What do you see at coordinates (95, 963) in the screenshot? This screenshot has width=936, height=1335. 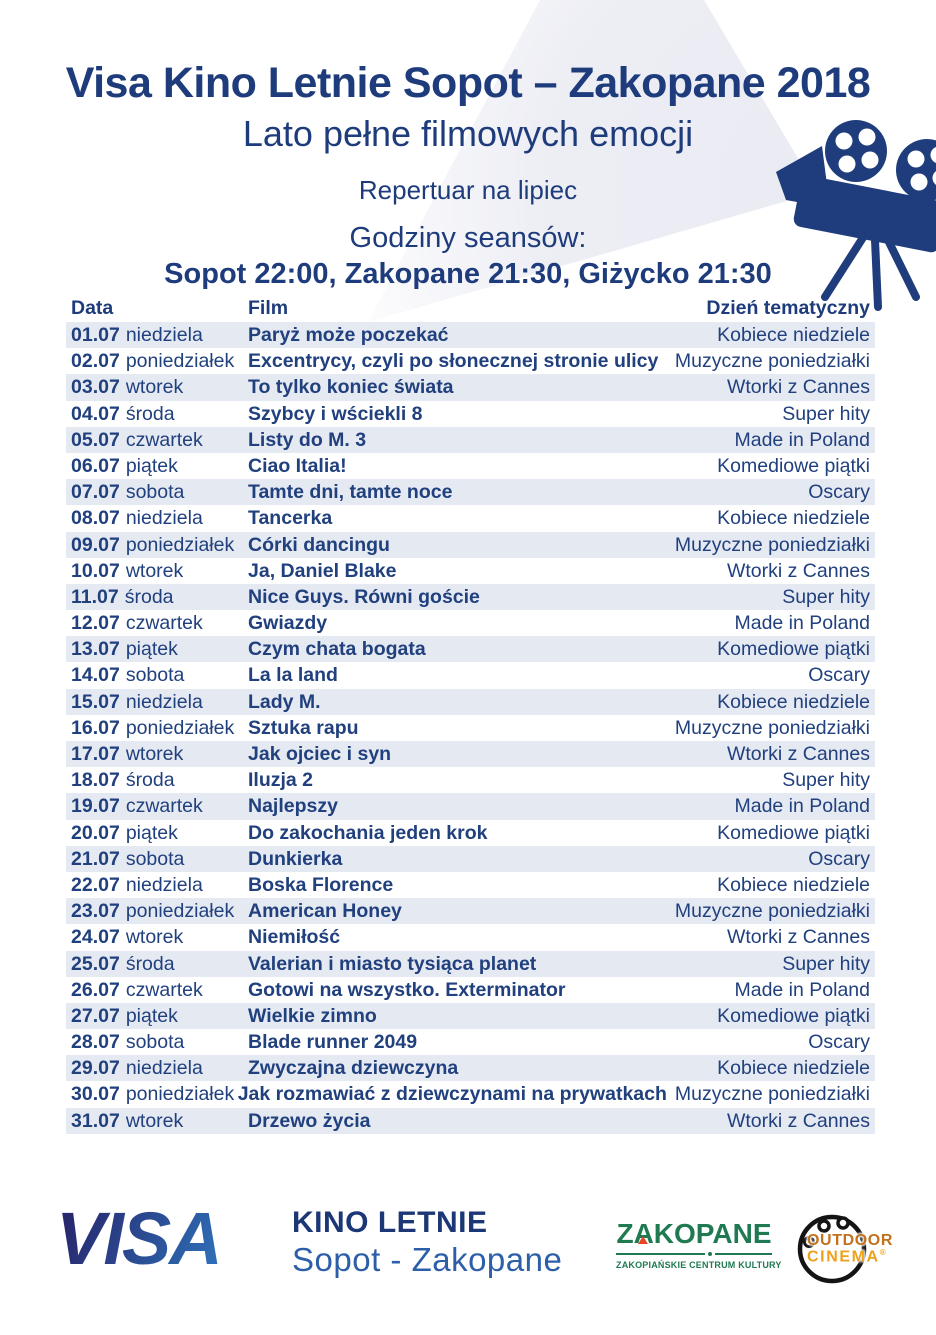 I see `date-number: 25.07` at bounding box center [95, 963].